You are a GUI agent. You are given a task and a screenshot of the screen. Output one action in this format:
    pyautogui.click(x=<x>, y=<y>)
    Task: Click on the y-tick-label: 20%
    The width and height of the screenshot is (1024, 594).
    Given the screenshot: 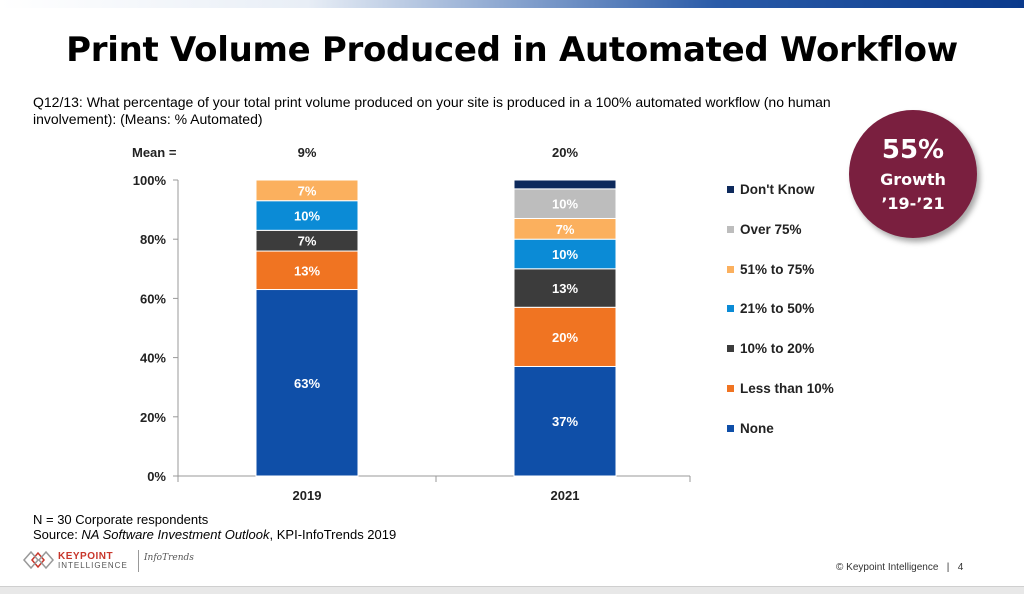 What is the action you would take?
    pyautogui.click(x=153, y=417)
    